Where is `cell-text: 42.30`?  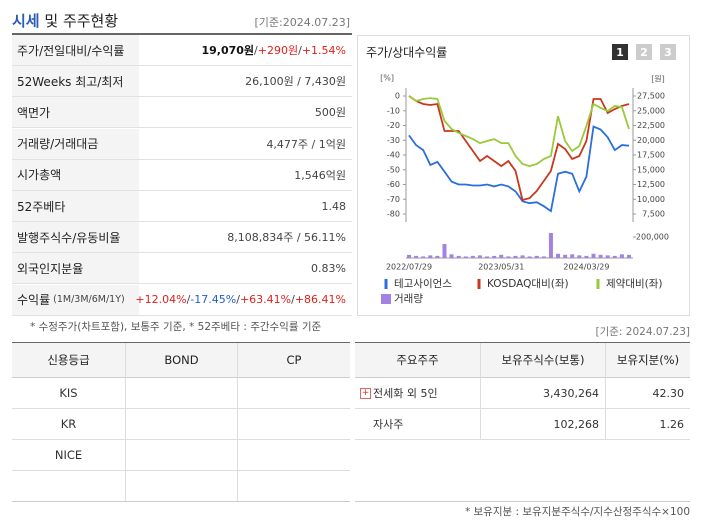 cell-text: 42.30 is located at coordinates (668, 393).